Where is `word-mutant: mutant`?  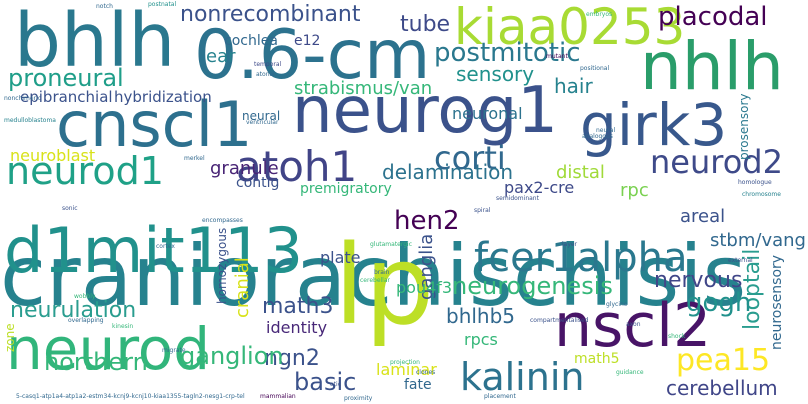 word-mutant: mutant is located at coordinates (557, 56).